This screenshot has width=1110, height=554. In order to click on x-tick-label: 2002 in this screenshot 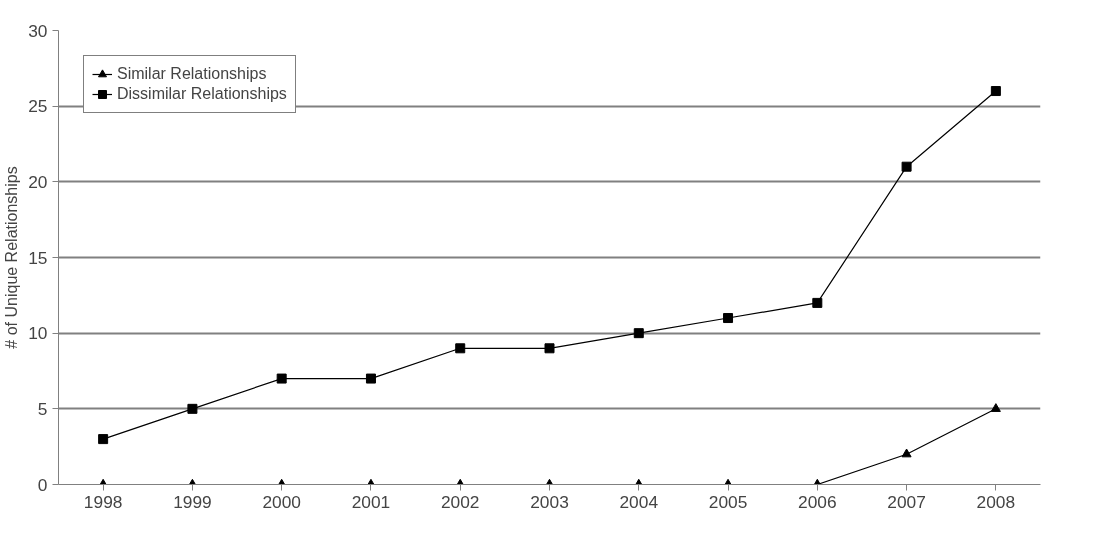, I will do `click(460, 501)`.